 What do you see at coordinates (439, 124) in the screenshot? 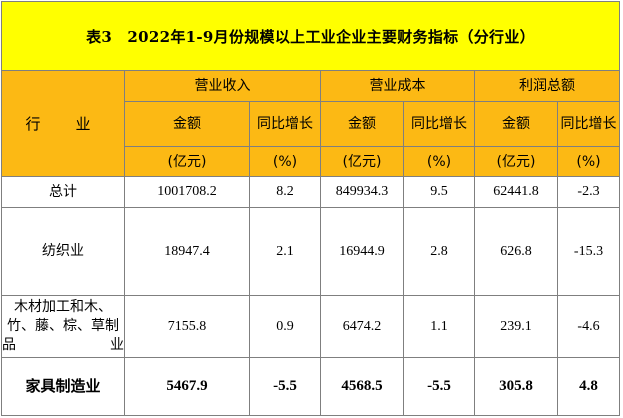
I see `header-cost-yoy: 同比增长` at bounding box center [439, 124].